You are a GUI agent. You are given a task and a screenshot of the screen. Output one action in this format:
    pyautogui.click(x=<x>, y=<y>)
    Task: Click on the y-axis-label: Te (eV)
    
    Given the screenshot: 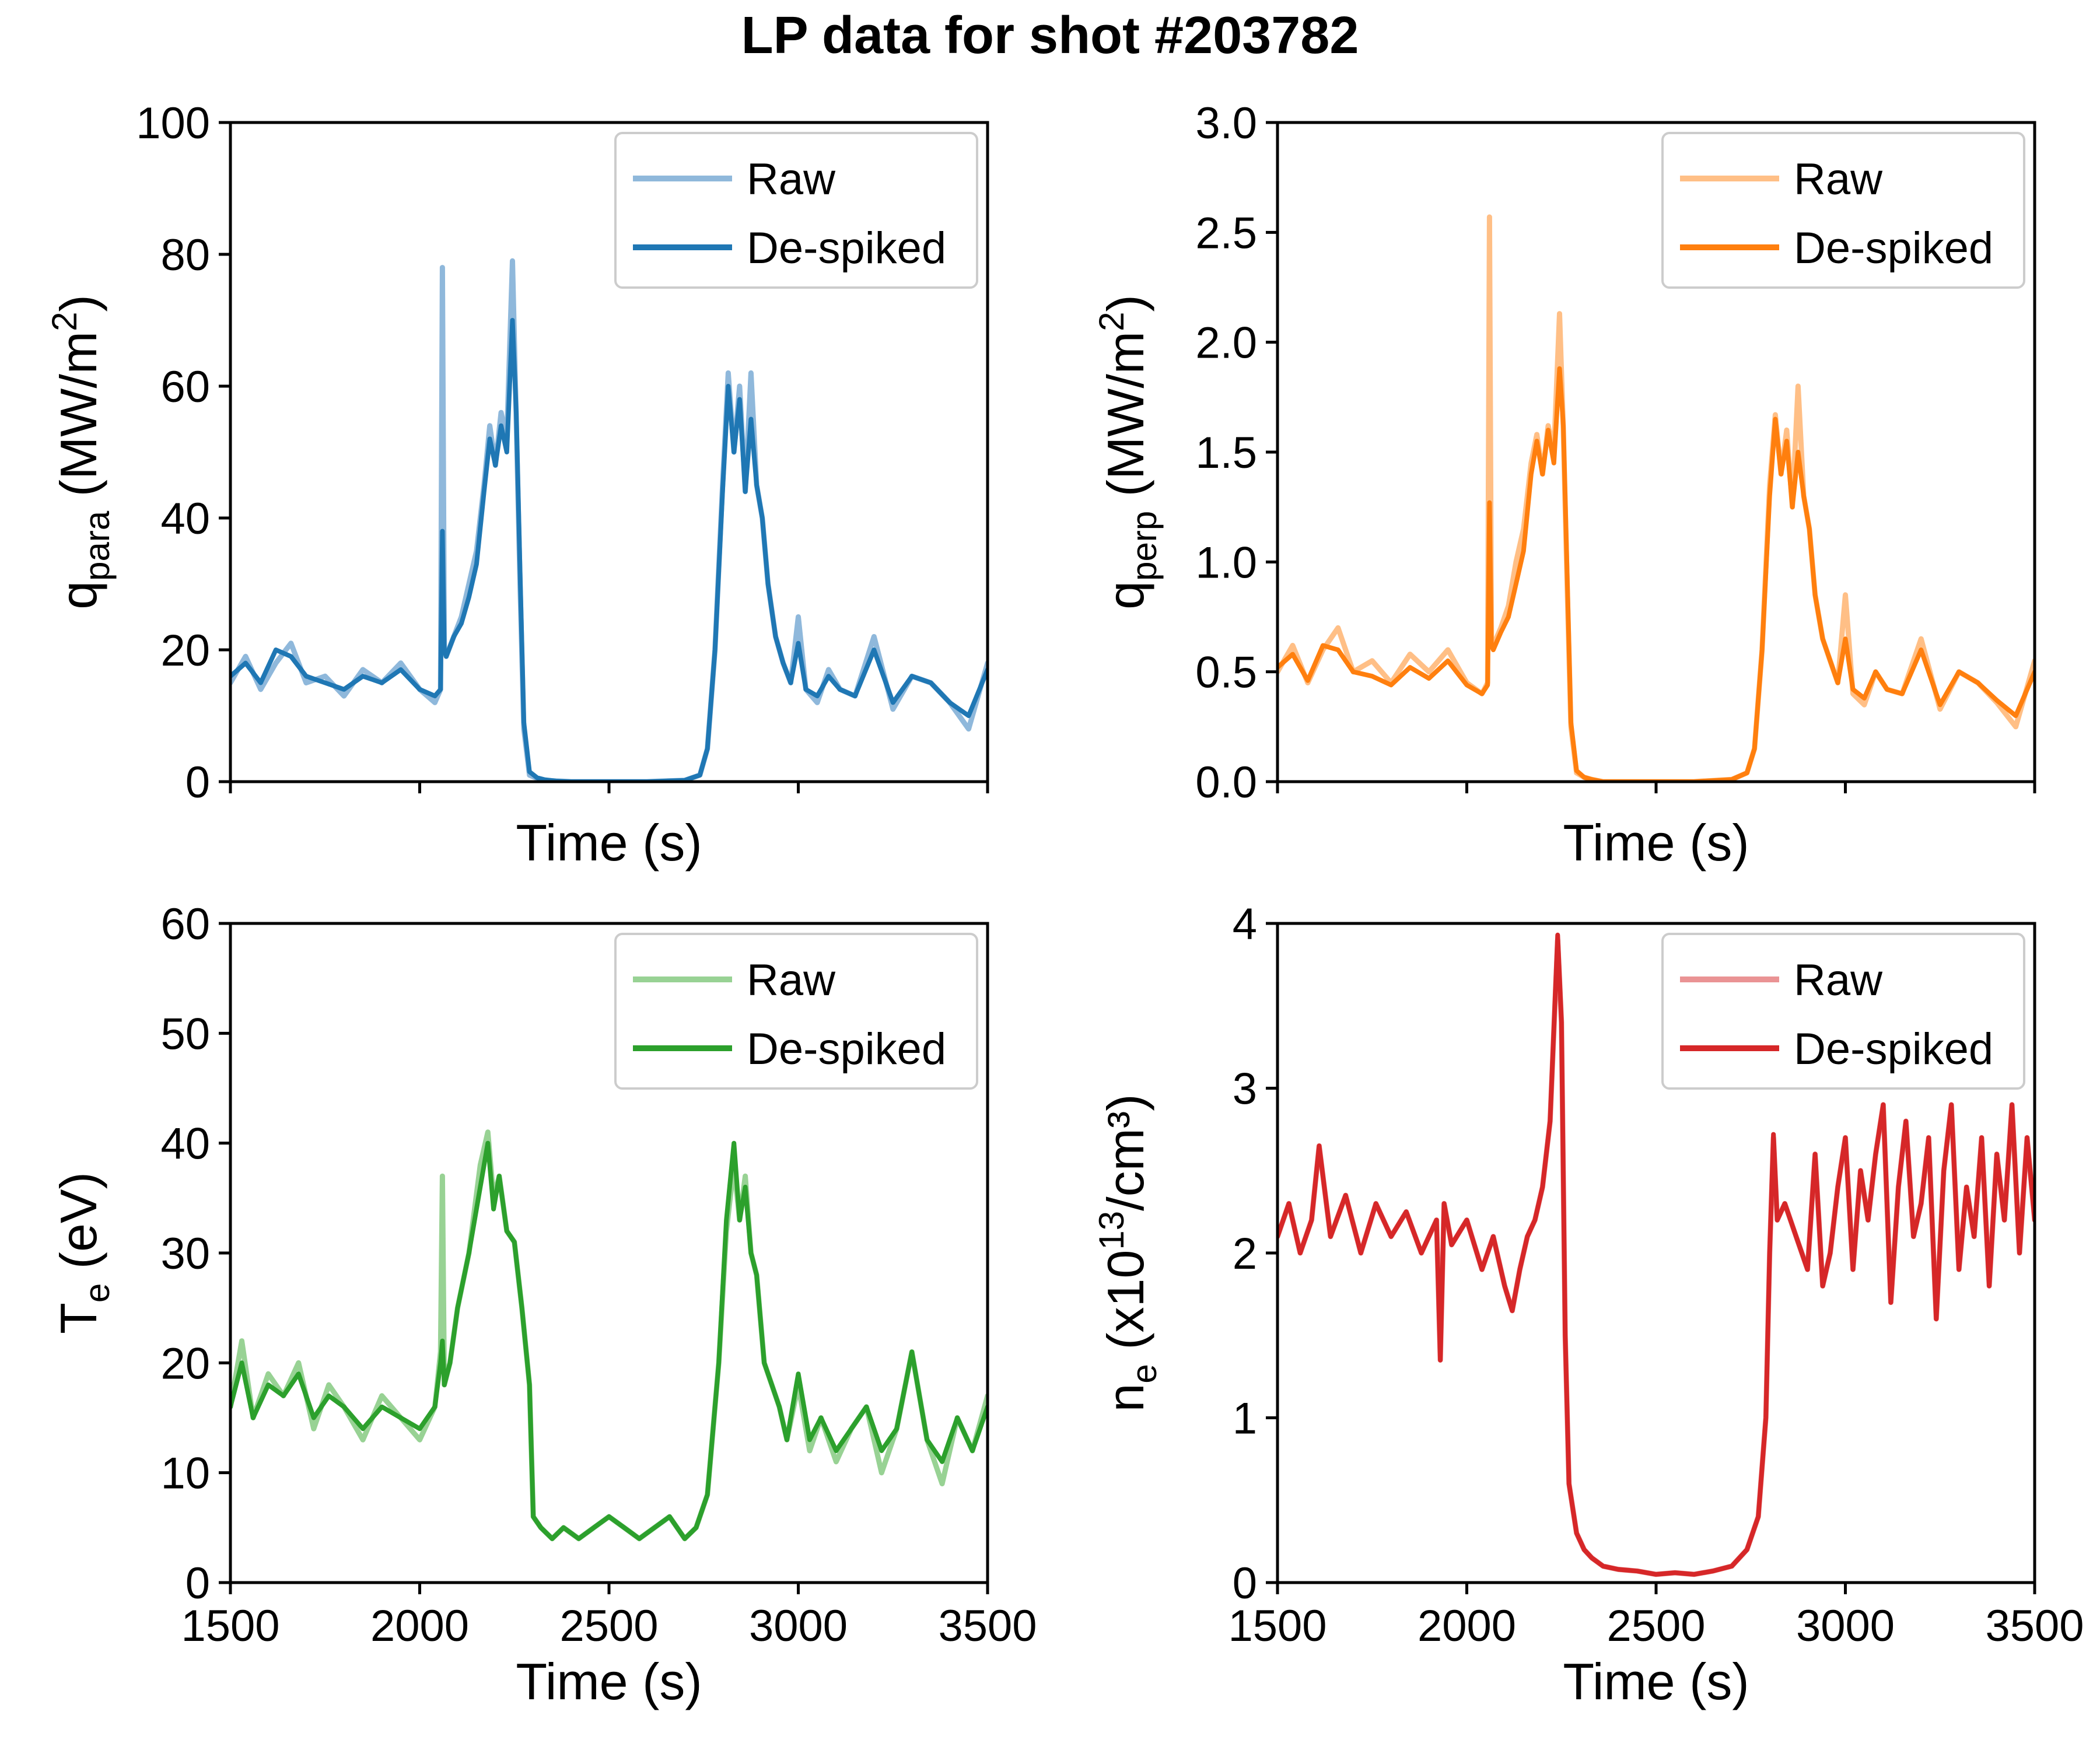 What is the action you would take?
    pyautogui.click(x=83, y=1253)
    